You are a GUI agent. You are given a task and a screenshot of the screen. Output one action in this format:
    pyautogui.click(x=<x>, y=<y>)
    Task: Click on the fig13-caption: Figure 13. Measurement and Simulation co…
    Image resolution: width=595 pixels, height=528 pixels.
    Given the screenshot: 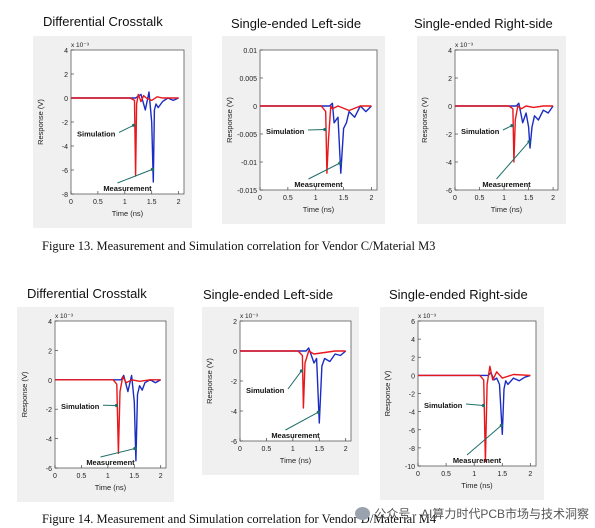 What is the action you would take?
    pyautogui.click(x=239, y=246)
    